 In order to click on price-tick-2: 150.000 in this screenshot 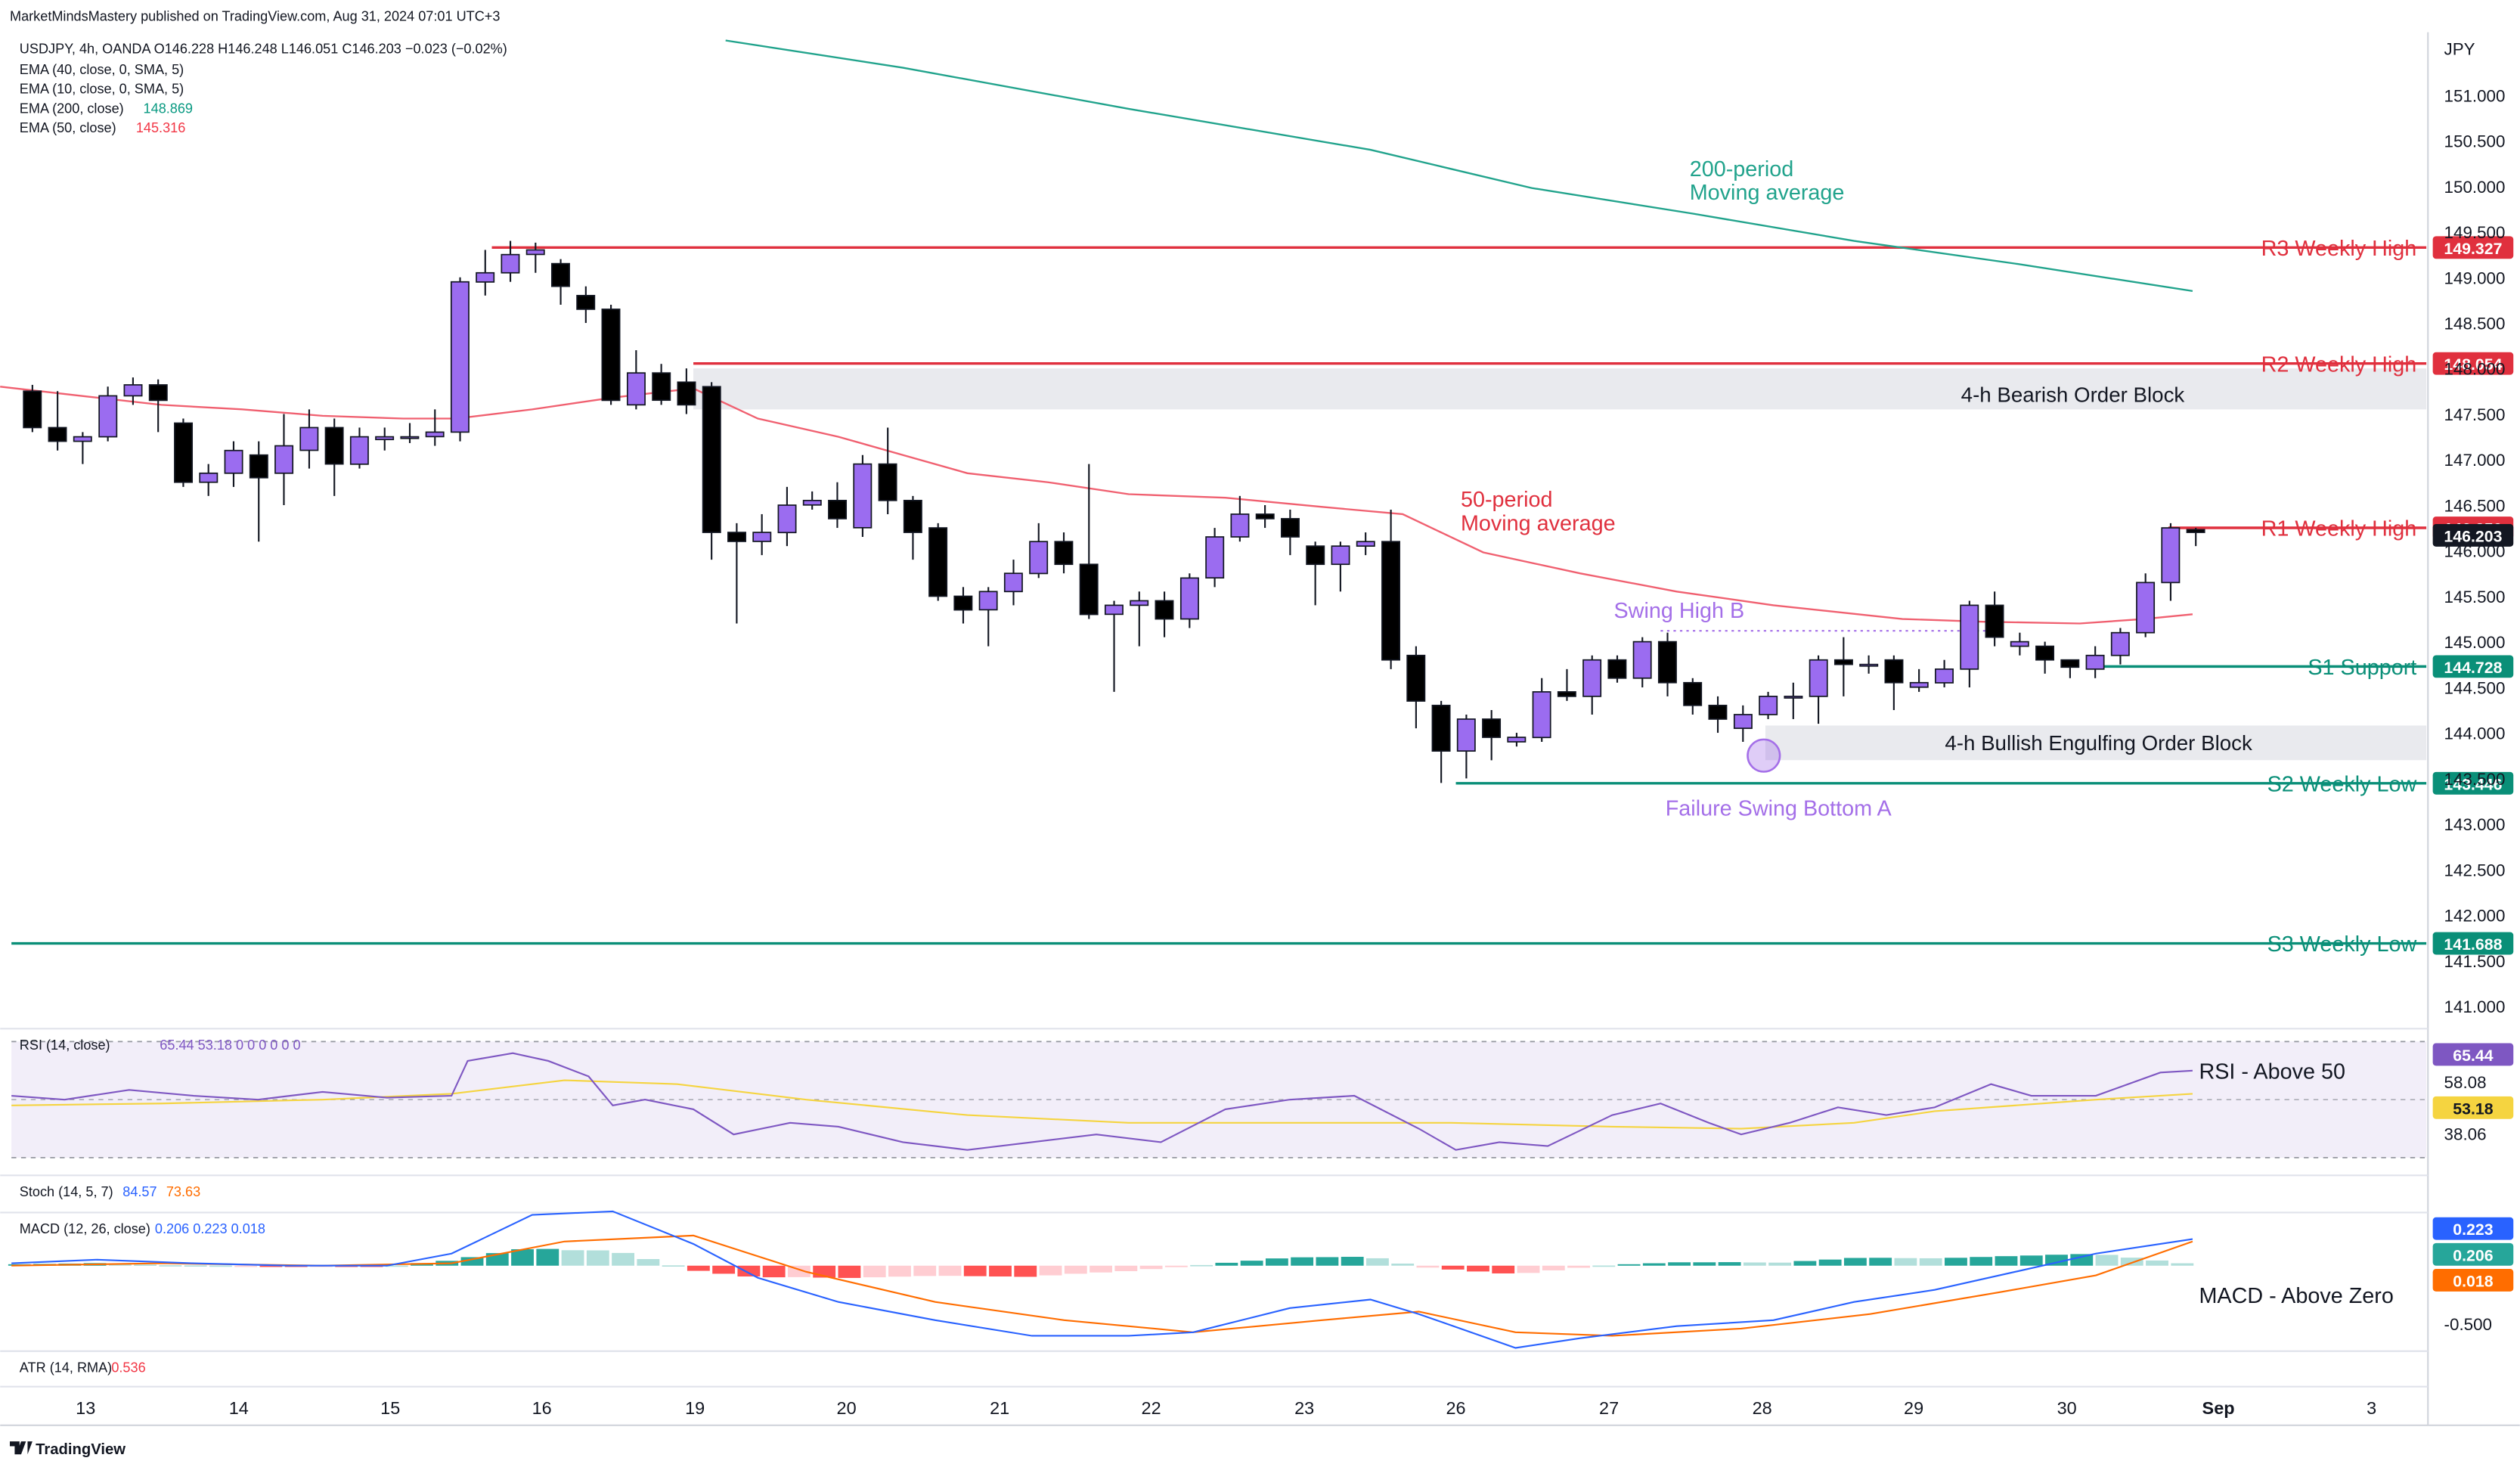, I will do `click(2475, 187)`.